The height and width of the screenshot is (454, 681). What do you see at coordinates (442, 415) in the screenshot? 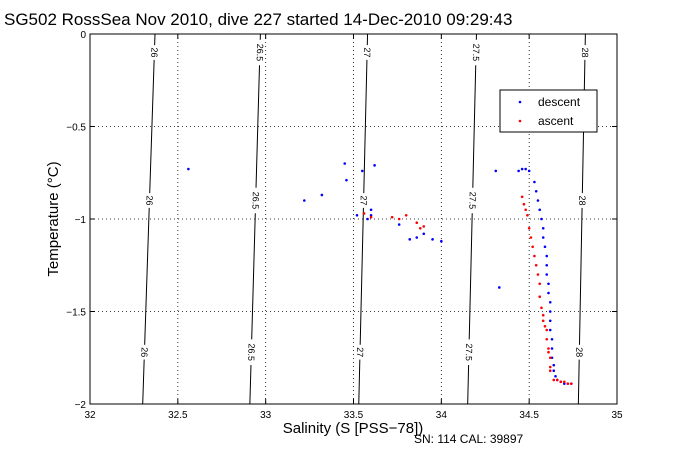
I see `x-tick-label: 34` at bounding box center [442, 415].